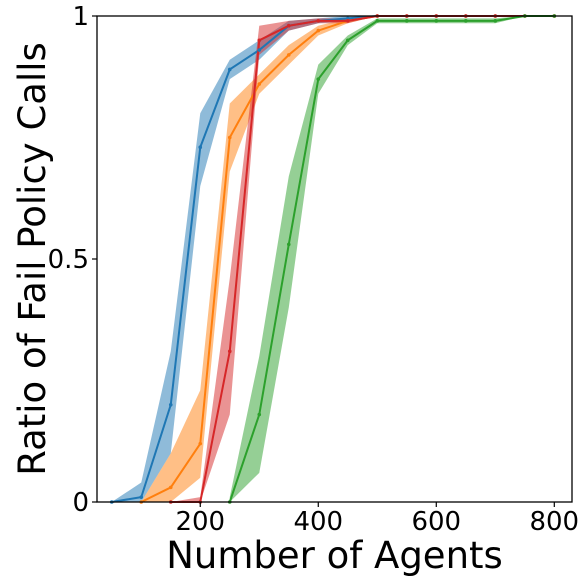 This screenshot has height=581, width=581. What do you see at coordinates (32, 259) in the screenshot?
I see `y-axis-label: Ratio of Fail Policy Calls` at bounding box center [32, 259].